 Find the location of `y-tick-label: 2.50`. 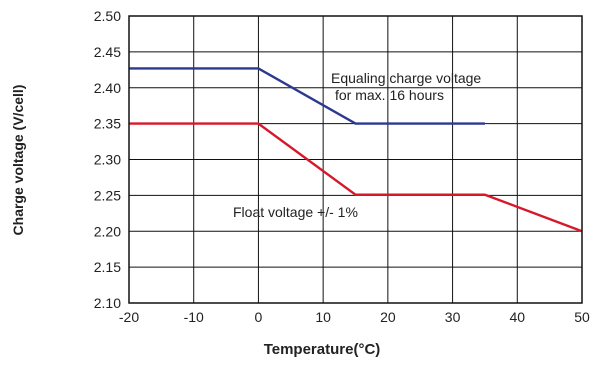

y-tick-label: 2.50 is located at coordinates (107, 16).